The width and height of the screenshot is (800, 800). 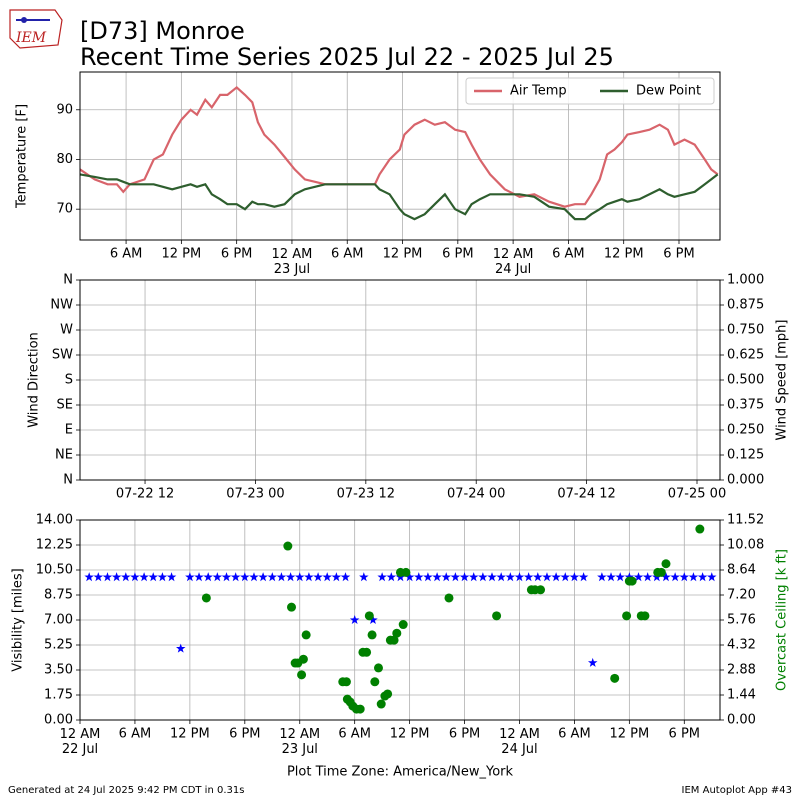 What do you see at coordinates (741, 695) in the screenshot?
I see `y2-tick-label: 1.44` at bounding box center [741, 695].